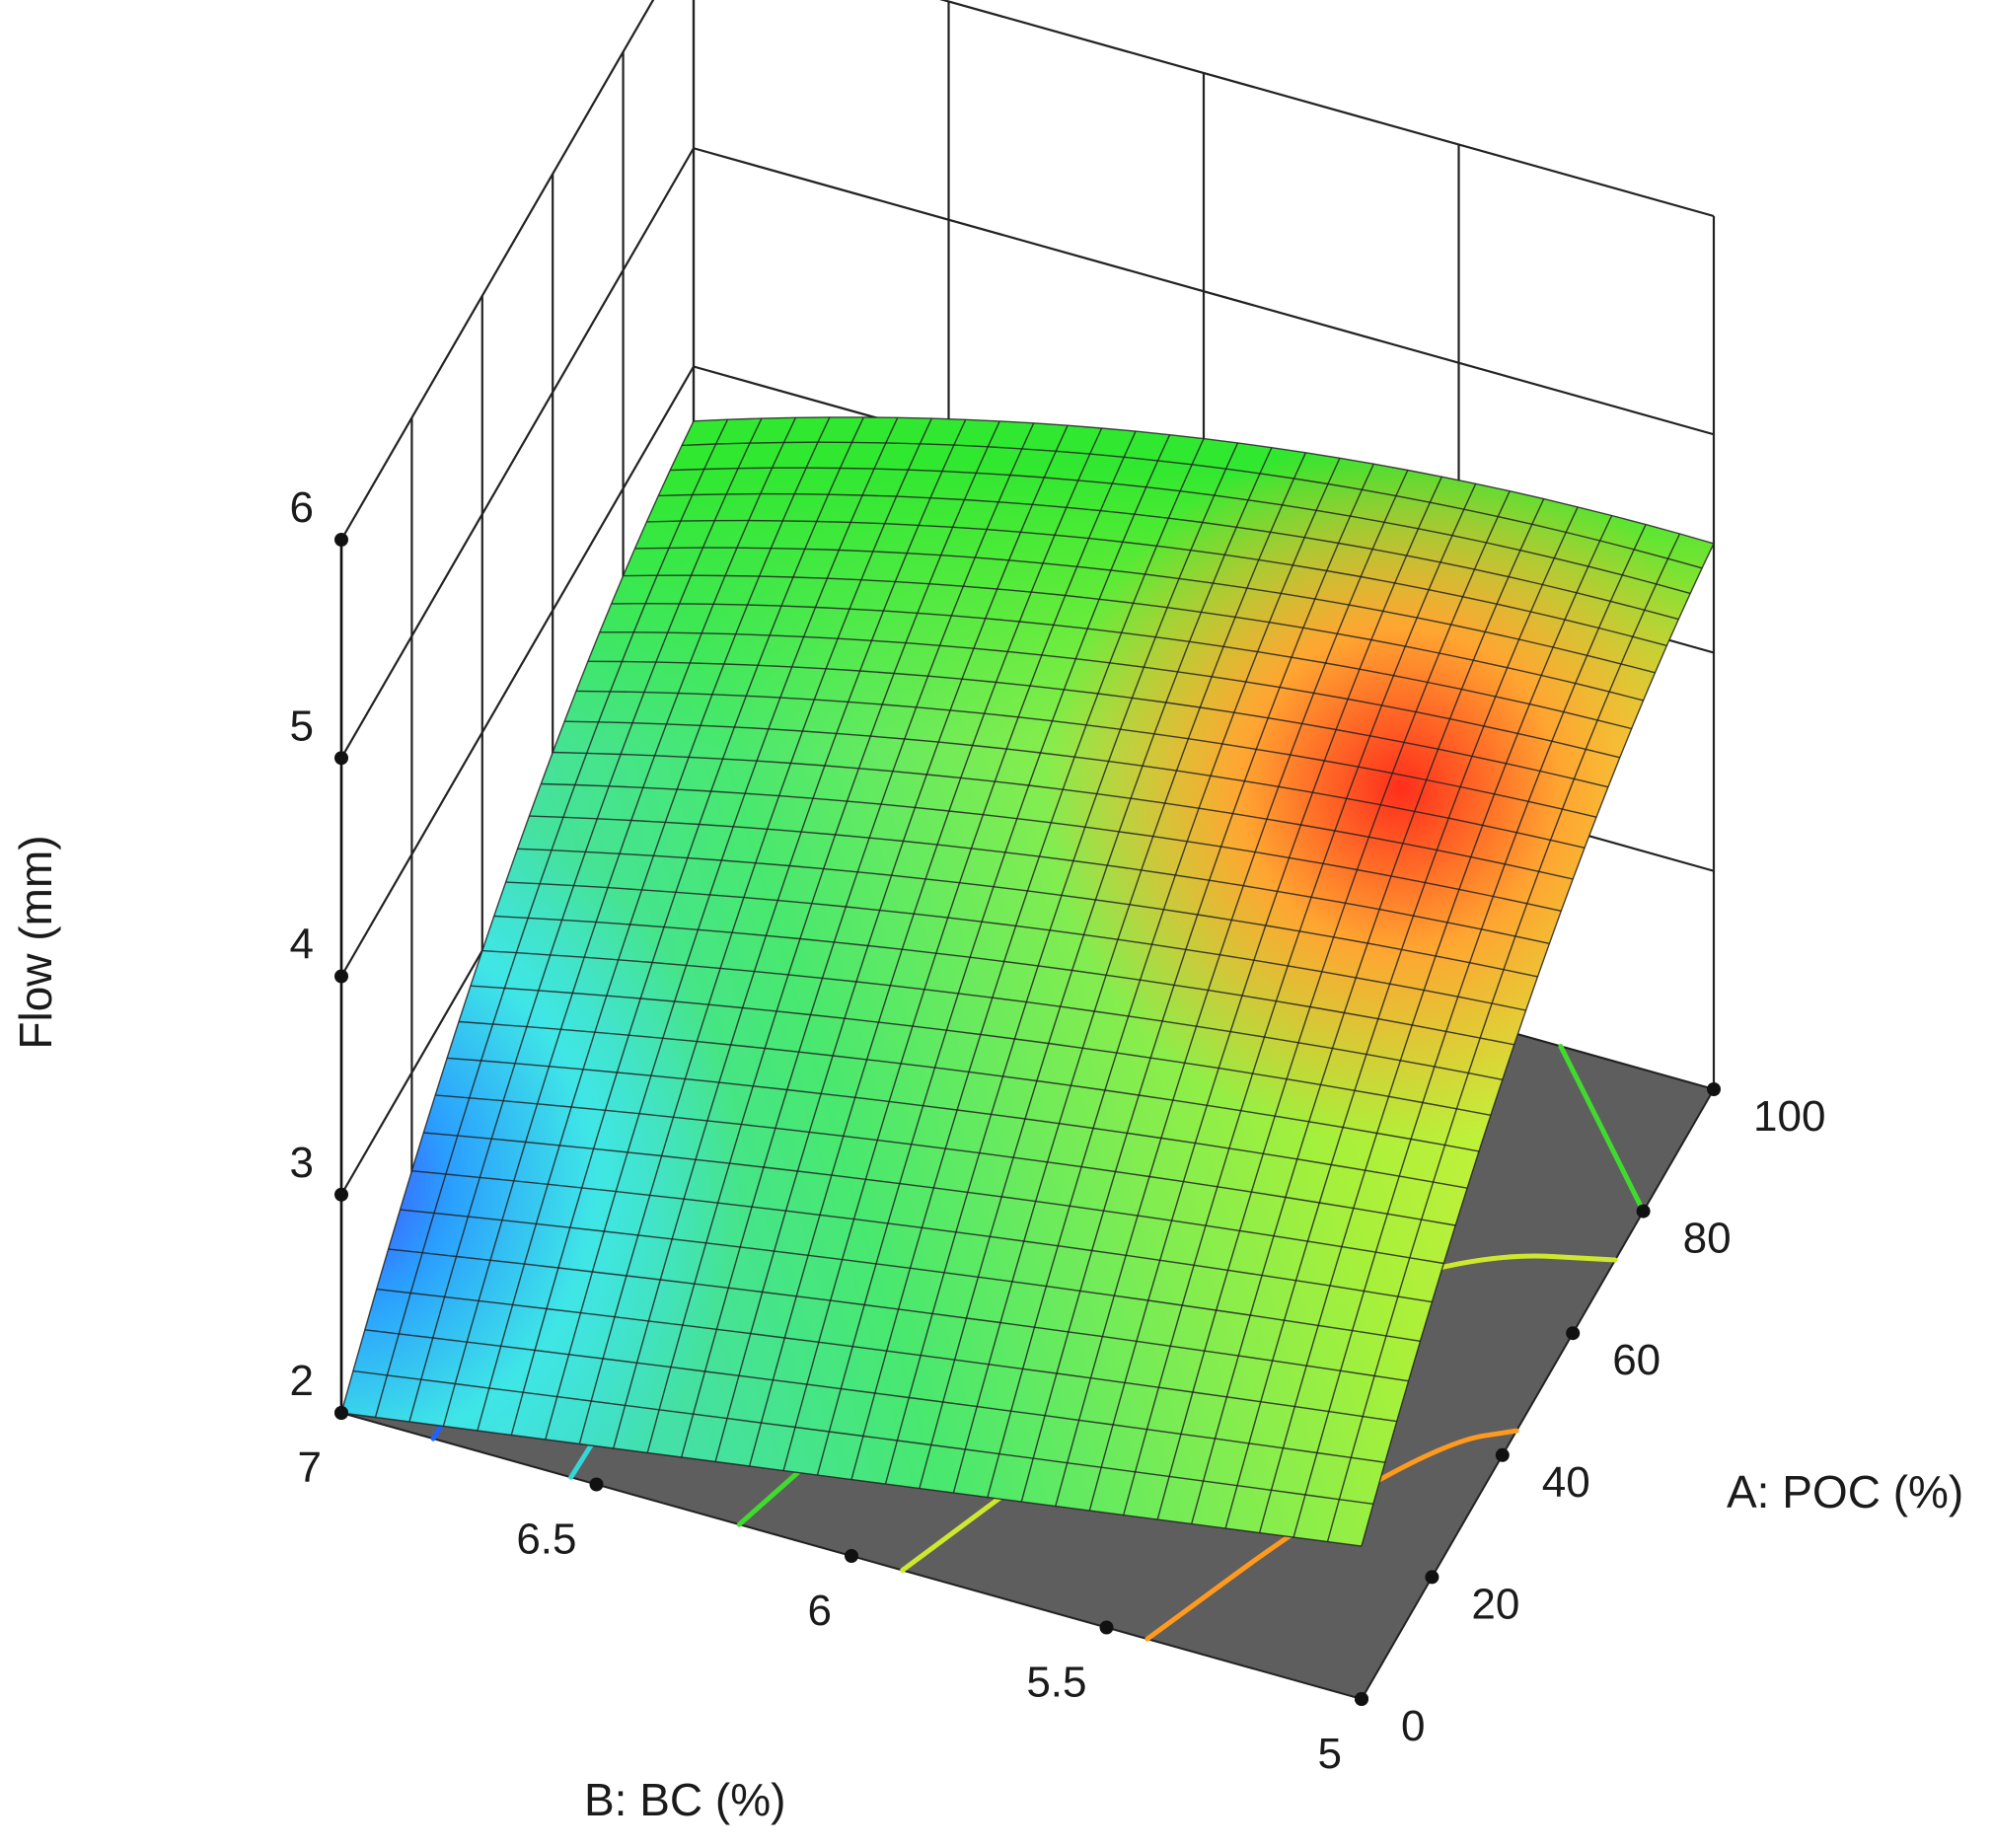 The width and height of the screenshot is (1993, 1848). What do you see at coordinates (1495, 1604) in the screenshot?
I see `x-tick-label: 20` at bounding box center [1495, 1604].